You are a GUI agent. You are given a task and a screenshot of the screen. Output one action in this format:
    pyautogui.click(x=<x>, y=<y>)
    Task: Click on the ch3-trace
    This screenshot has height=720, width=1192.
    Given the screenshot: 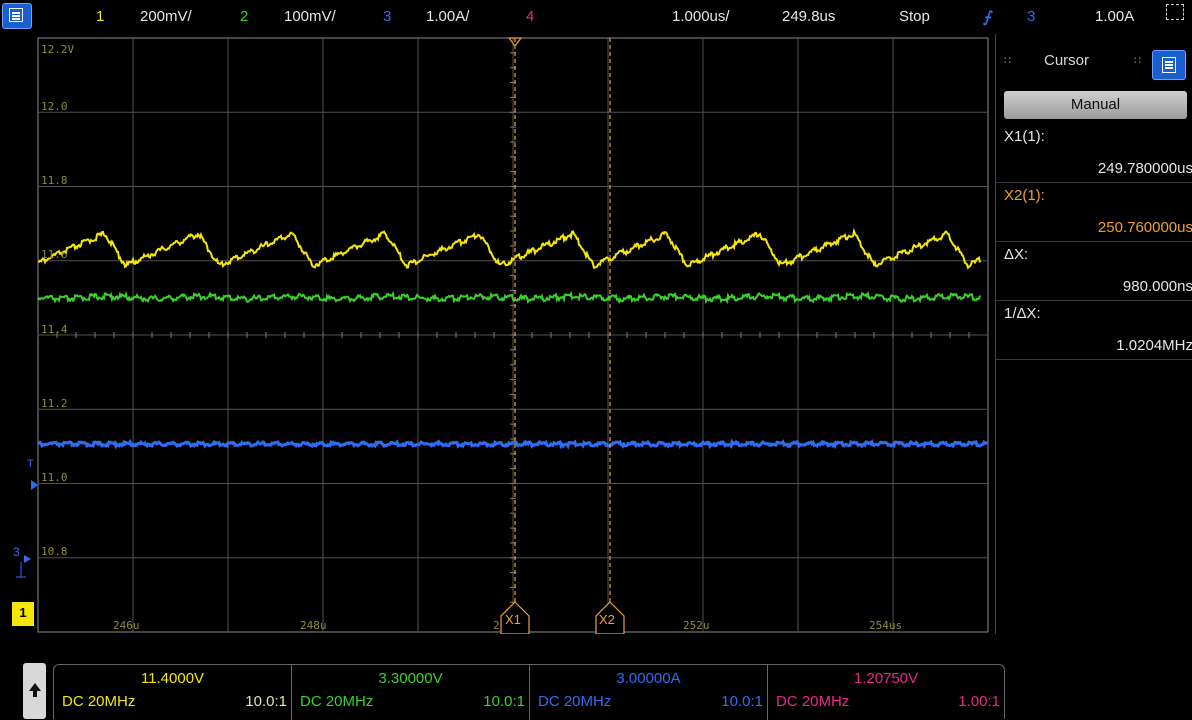 What is the action you would take?
    pyautogui.click(x=512, y=444)
    